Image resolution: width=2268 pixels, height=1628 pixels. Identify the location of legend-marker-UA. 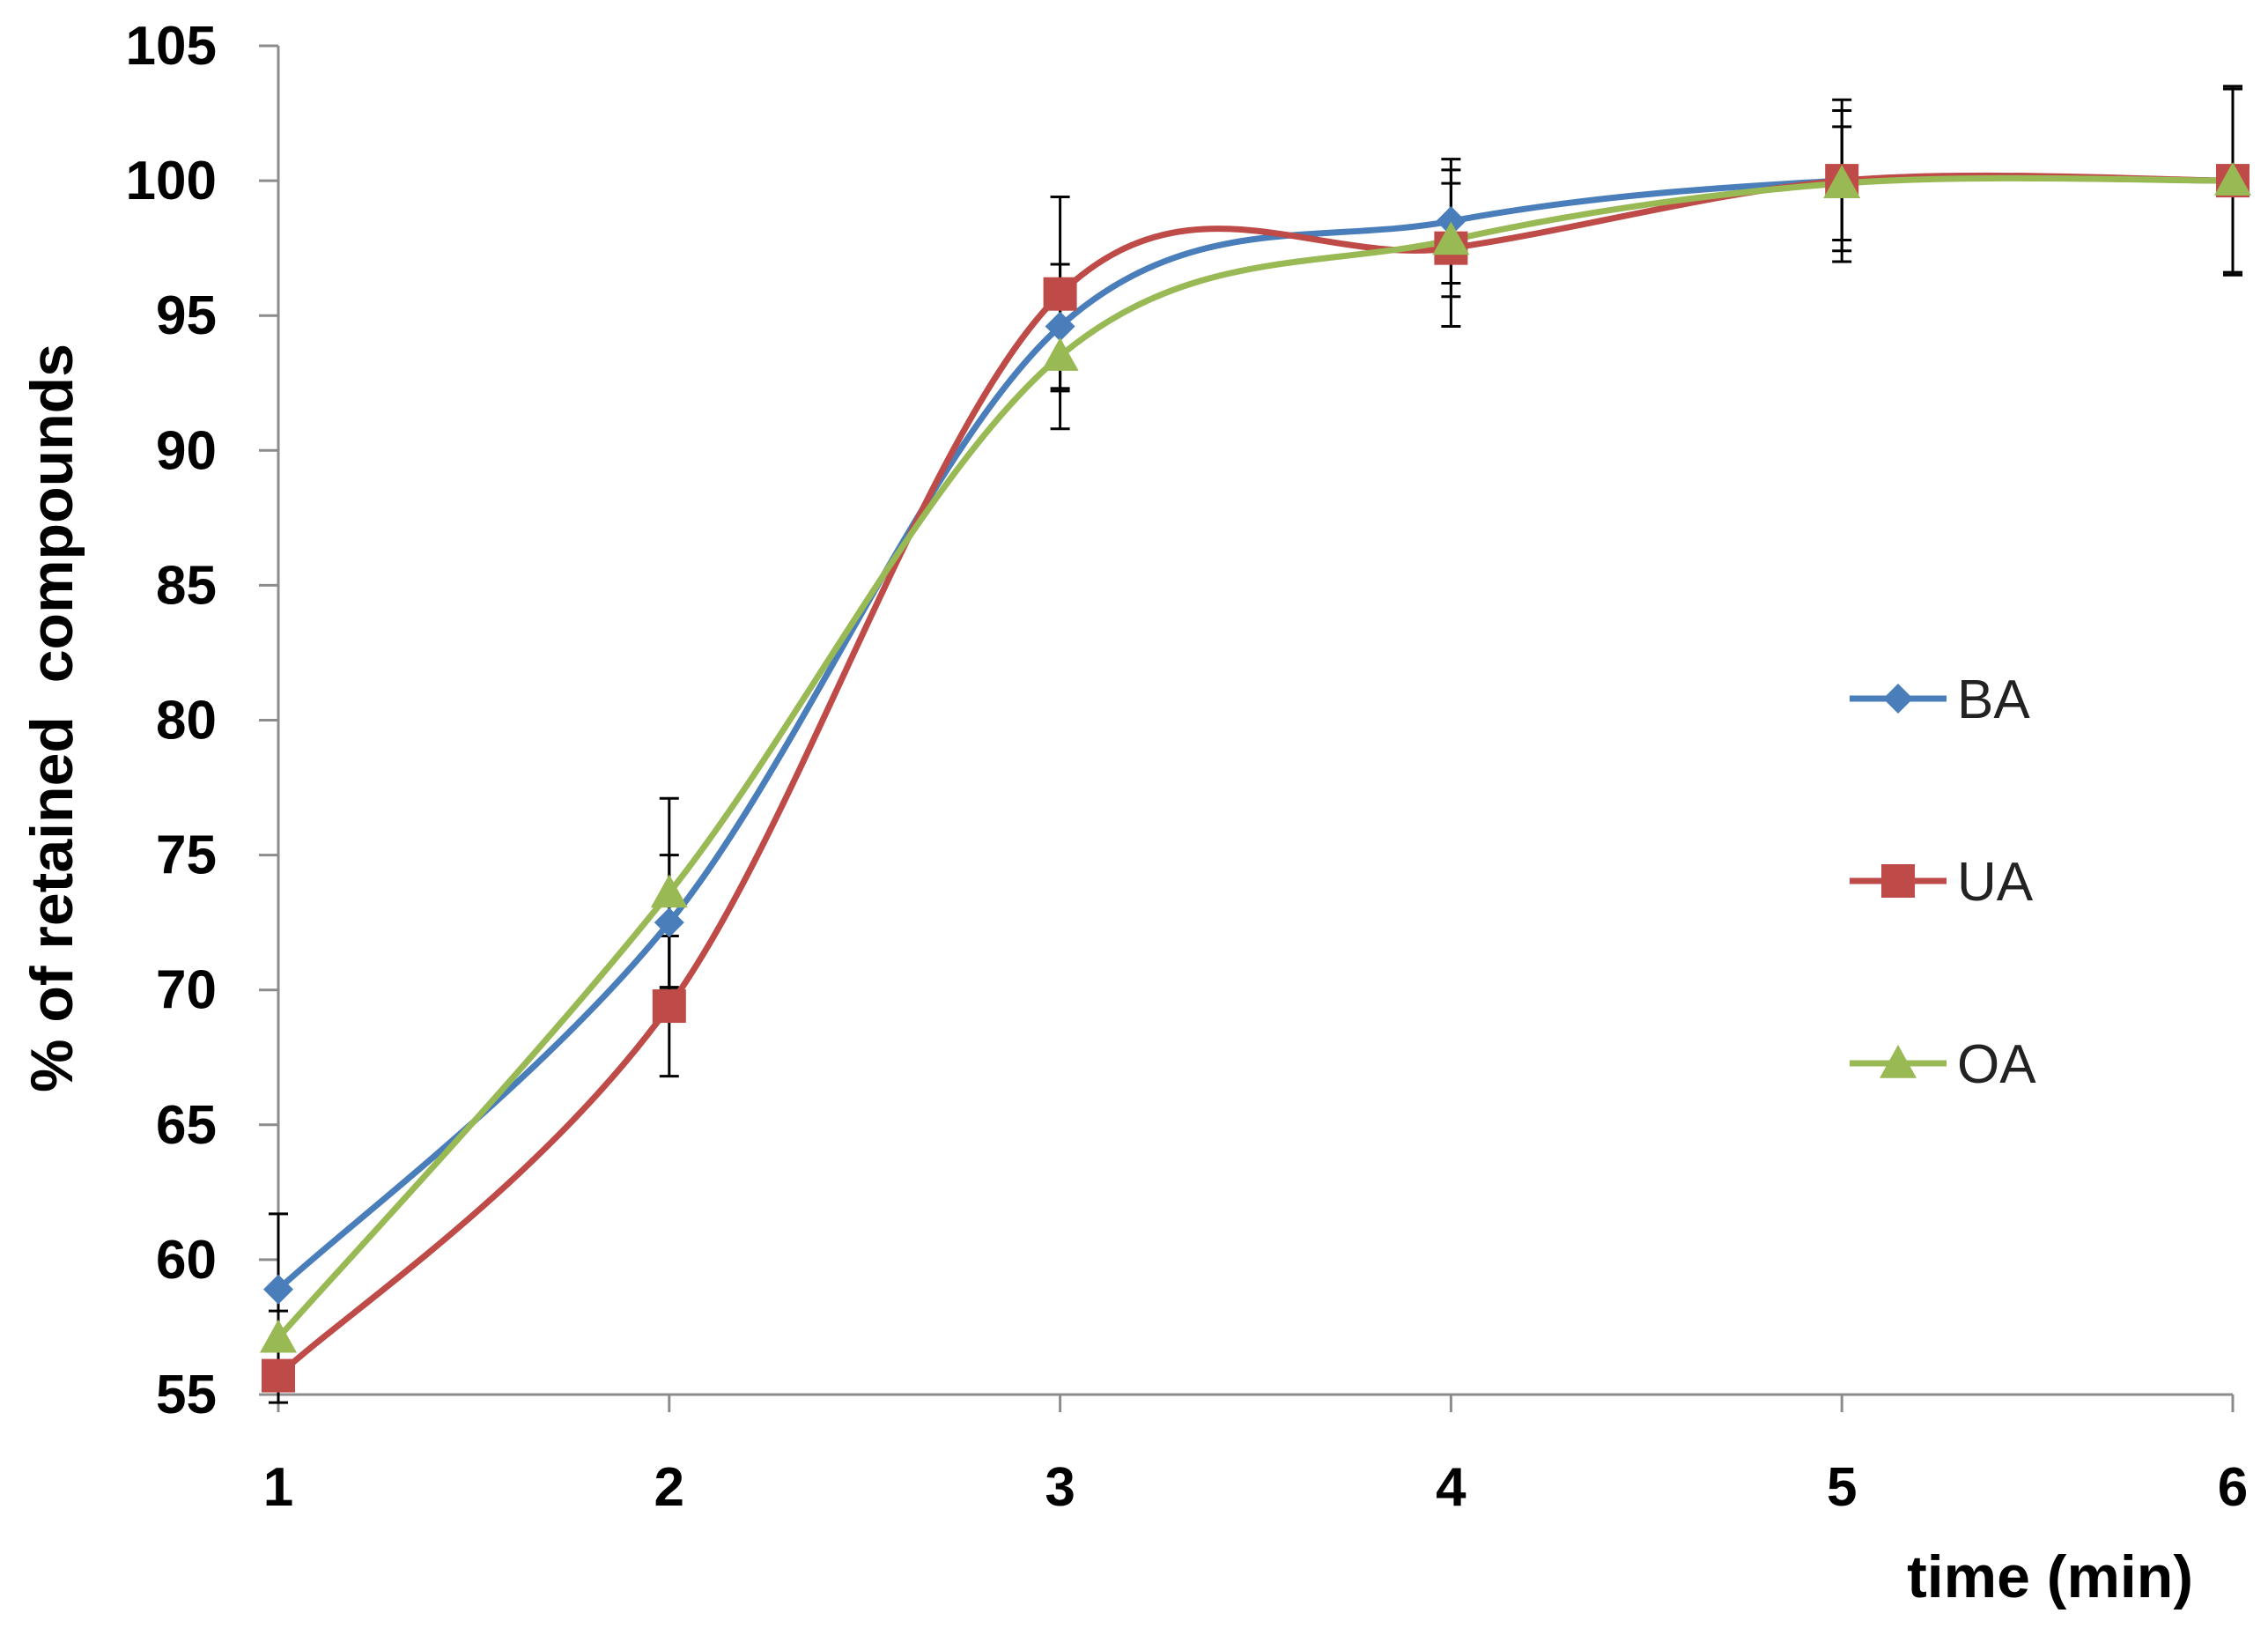
(1898, 881).